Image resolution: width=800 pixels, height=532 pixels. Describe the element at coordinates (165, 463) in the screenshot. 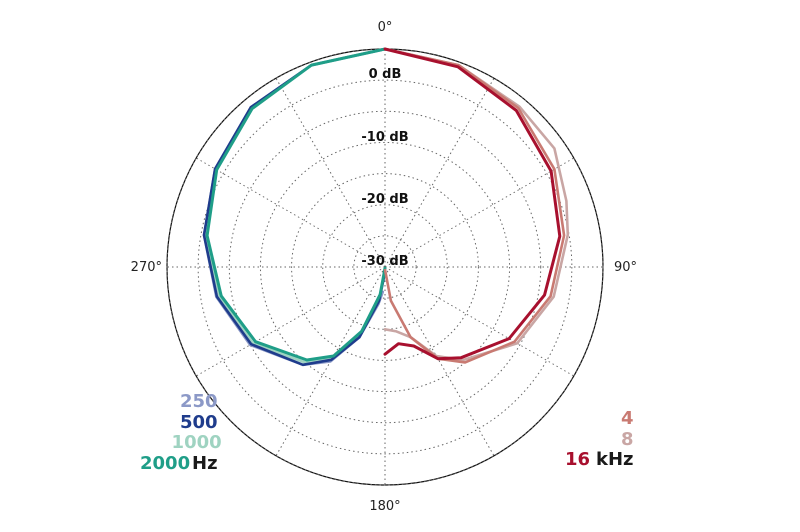

I see `legend-label-2000: 2000` at that location.